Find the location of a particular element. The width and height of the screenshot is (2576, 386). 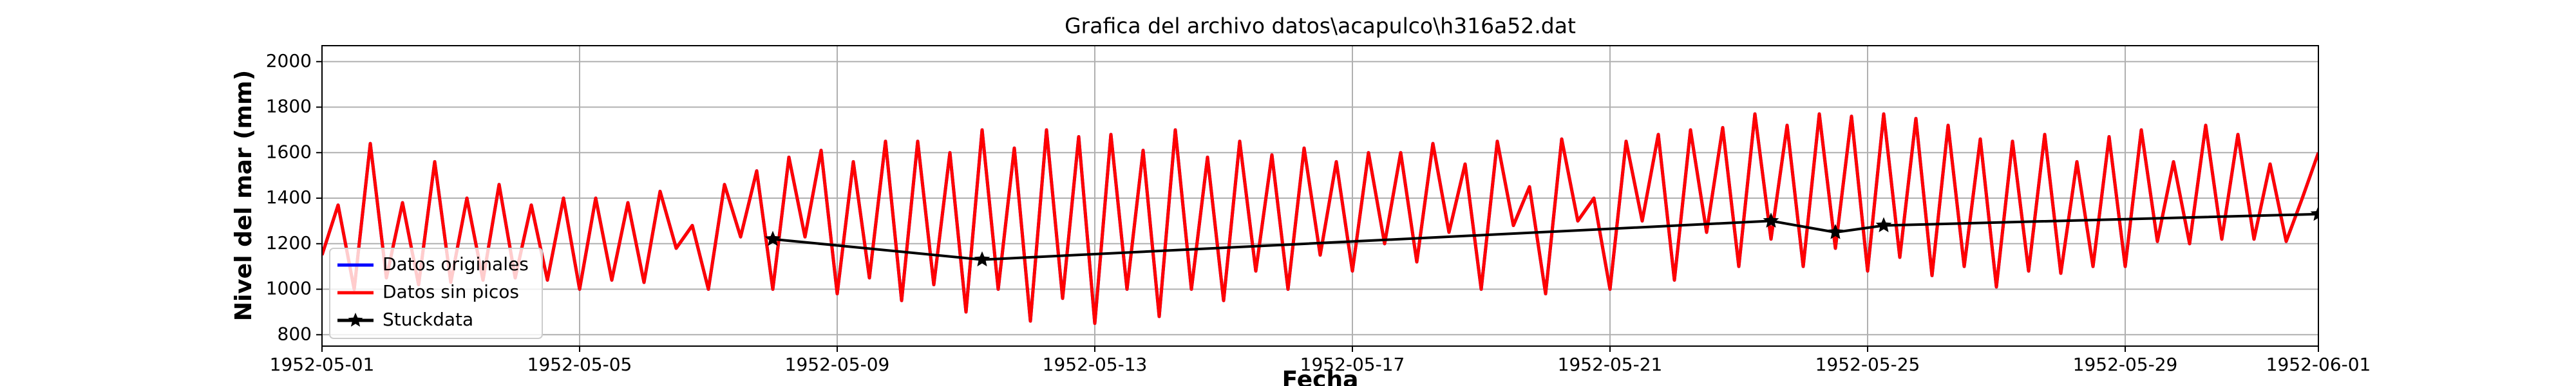

y-tick-label: 1000 is located at coordinates (289, 288).